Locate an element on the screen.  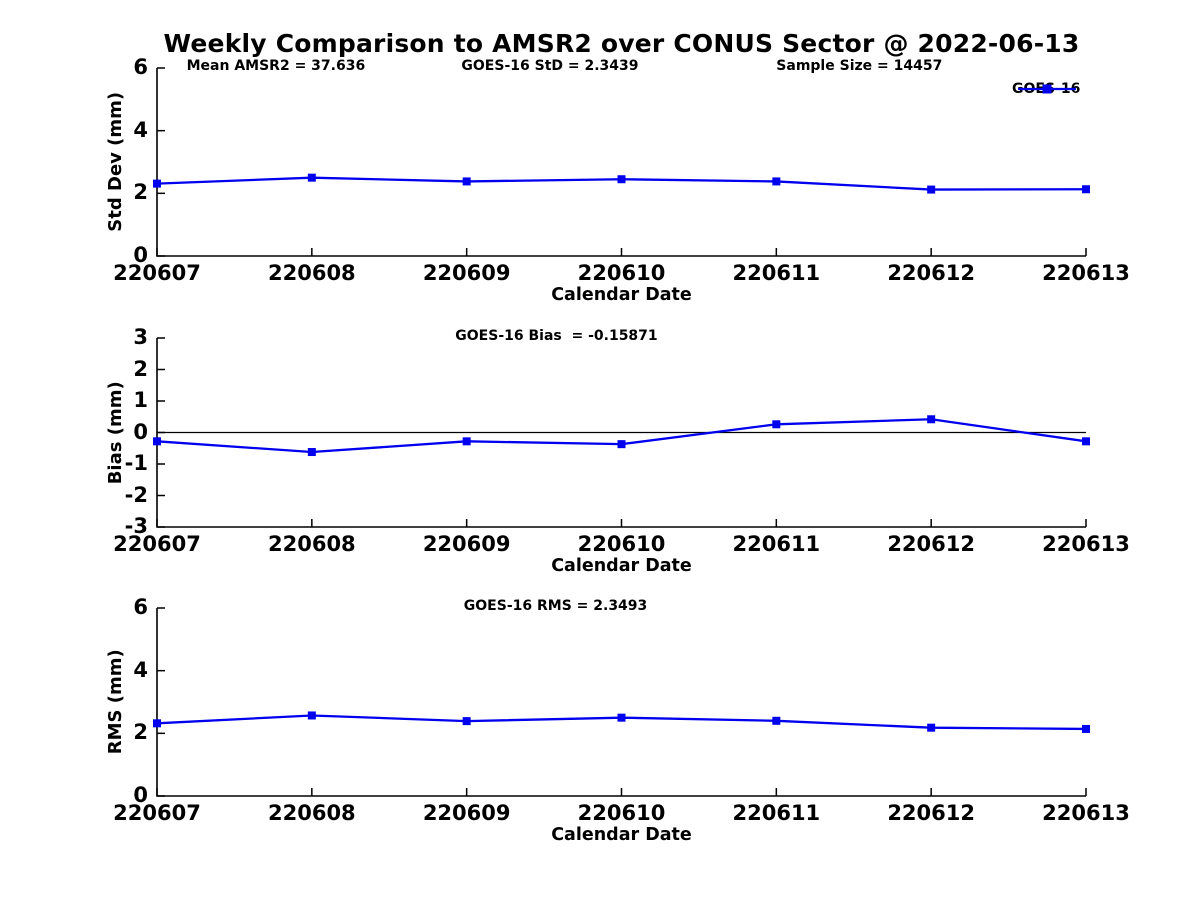
legend: GOES-16 is located at coordinates (1046, 89).